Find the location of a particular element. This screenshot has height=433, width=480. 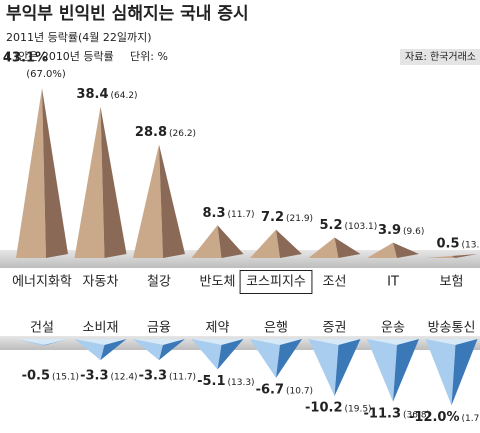

category-label: 건설 is located at coordinates (42, 328).